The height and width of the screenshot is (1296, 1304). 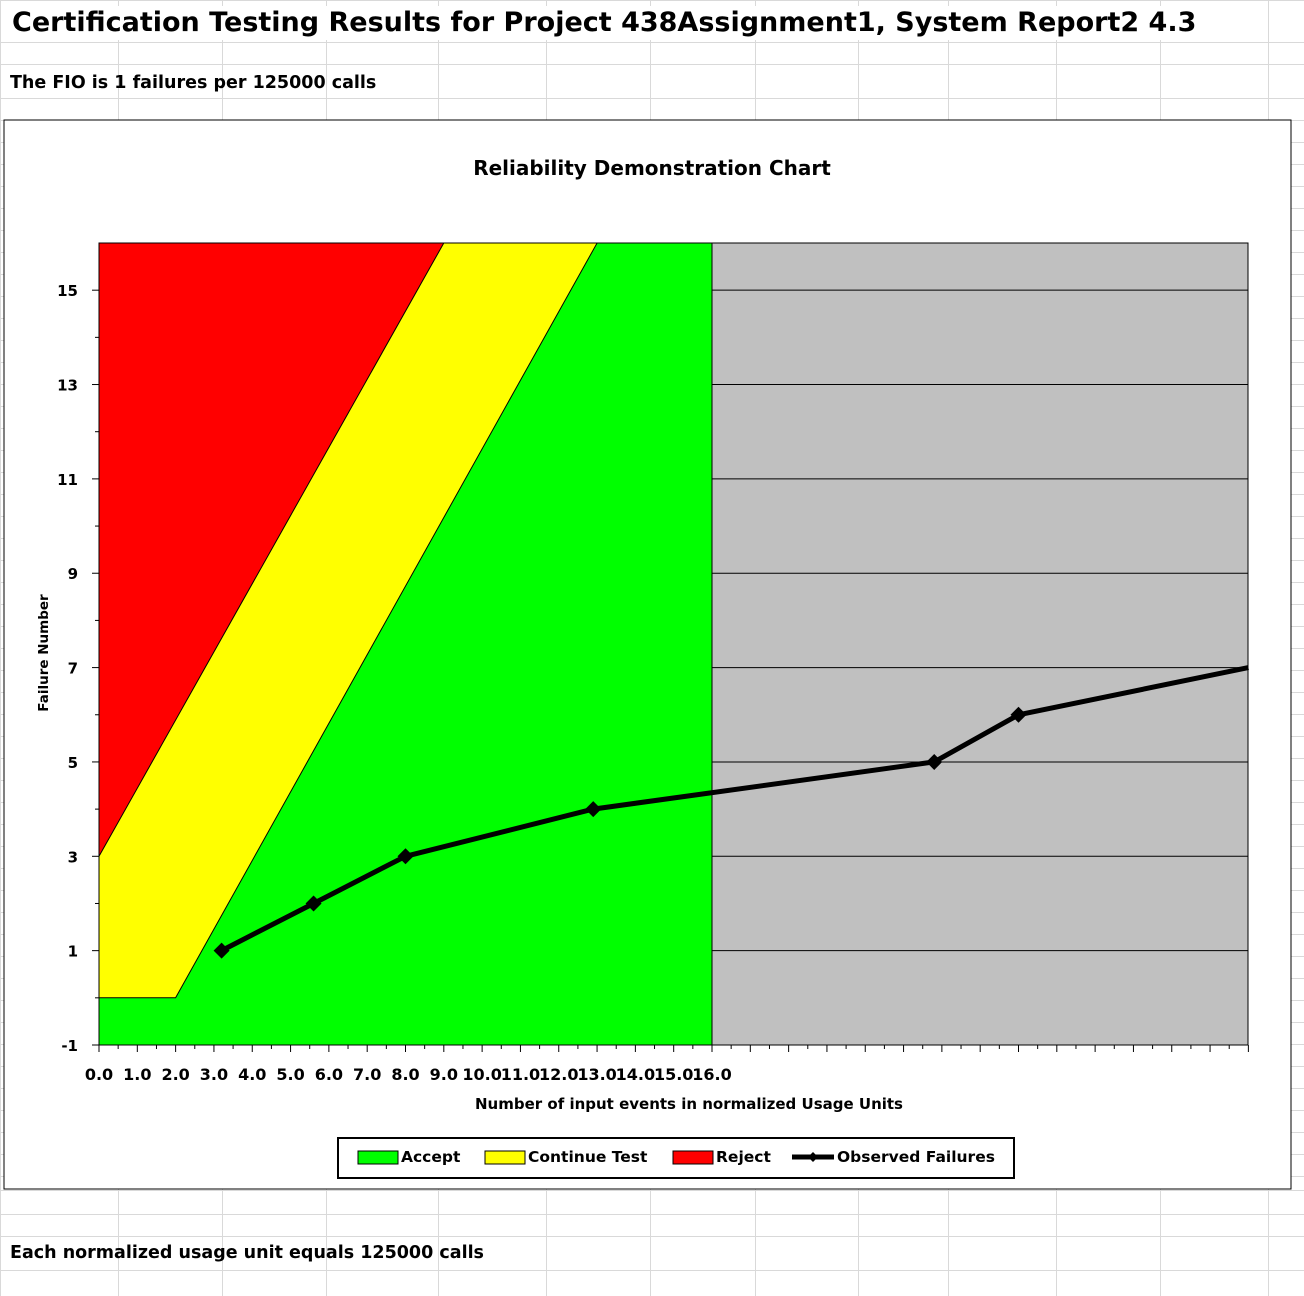 What do you see at coordinates (290, 1074) in the screenshot?
I see `x-tick-label: 5.0` at bounding box center [290, 1074].